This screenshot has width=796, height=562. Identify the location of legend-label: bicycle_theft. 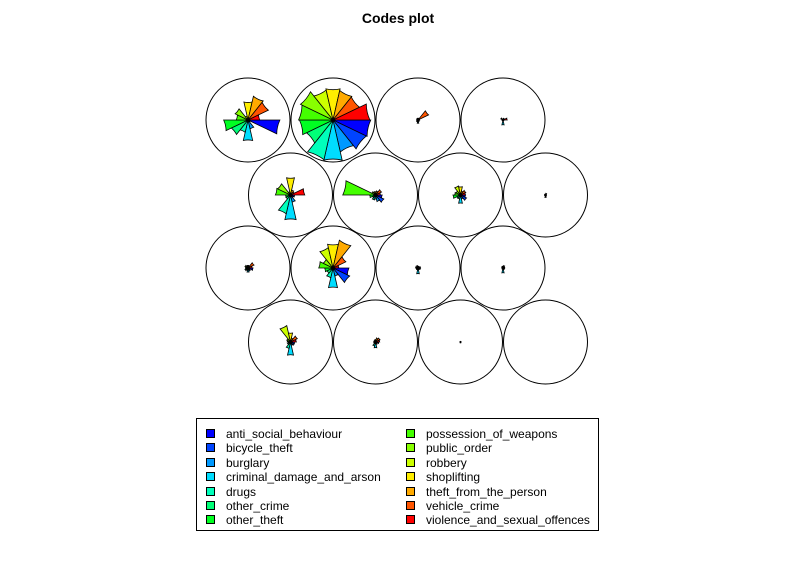
(259, 448).